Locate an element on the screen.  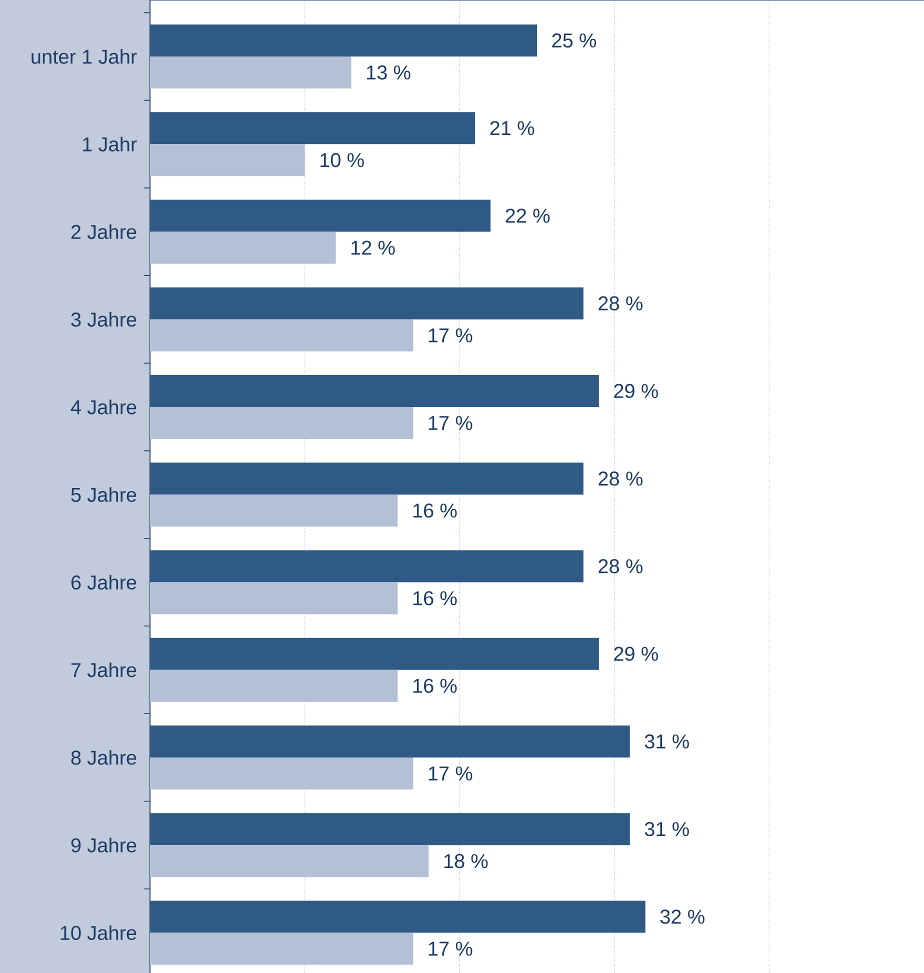
y-tick-label: 1 Jahr is located at coordinates (110, 144).